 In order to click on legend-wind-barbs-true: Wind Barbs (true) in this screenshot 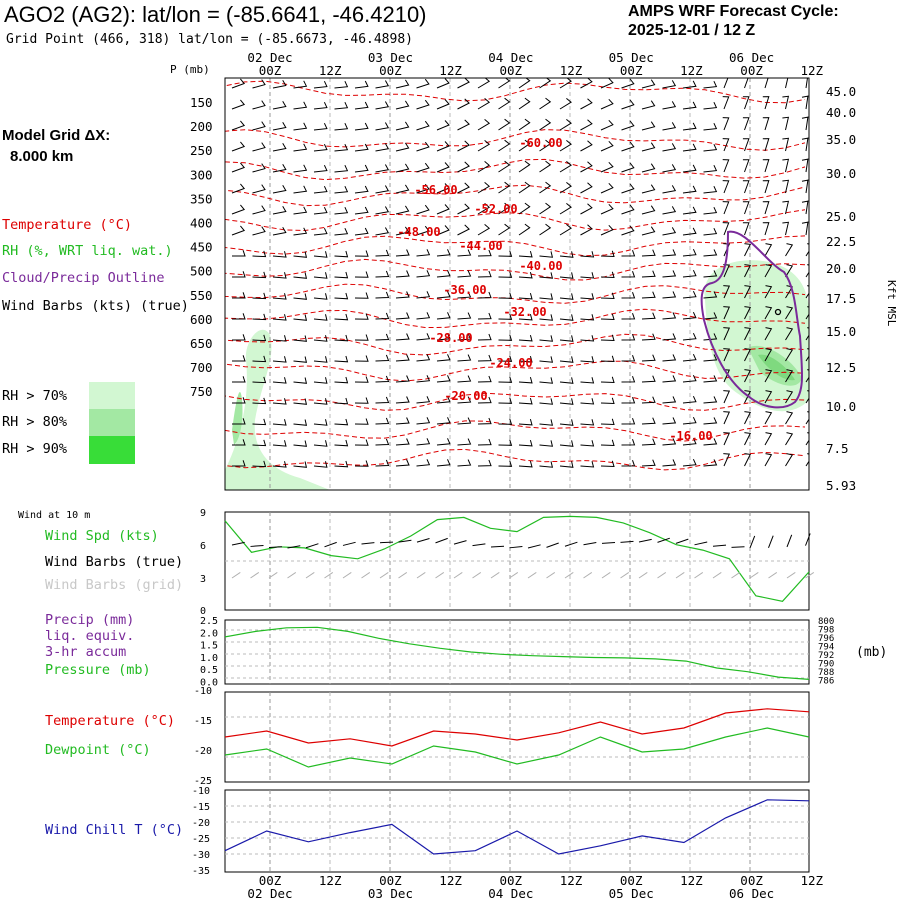, I will do `click(114, 562)`.